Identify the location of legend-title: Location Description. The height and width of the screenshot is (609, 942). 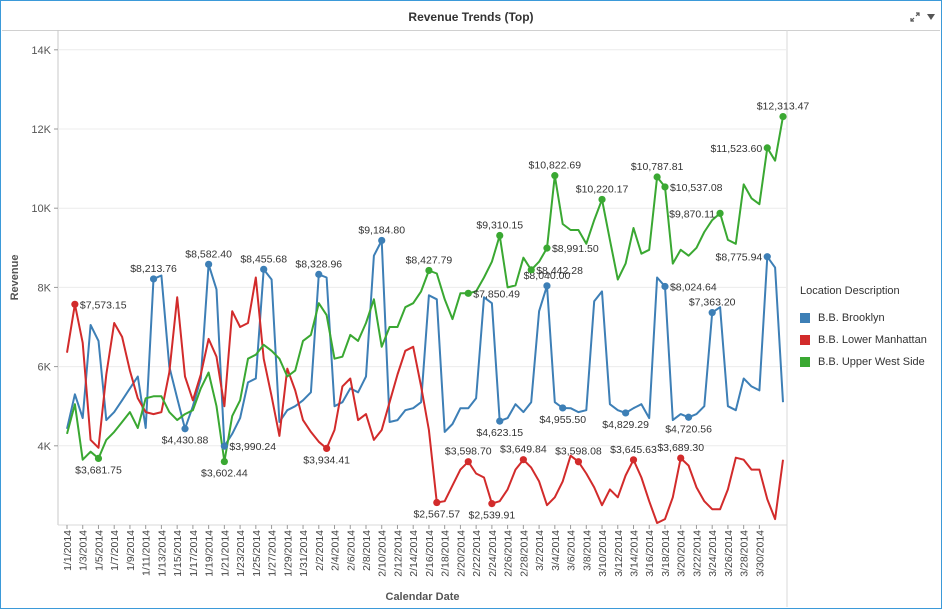
(870, 291).